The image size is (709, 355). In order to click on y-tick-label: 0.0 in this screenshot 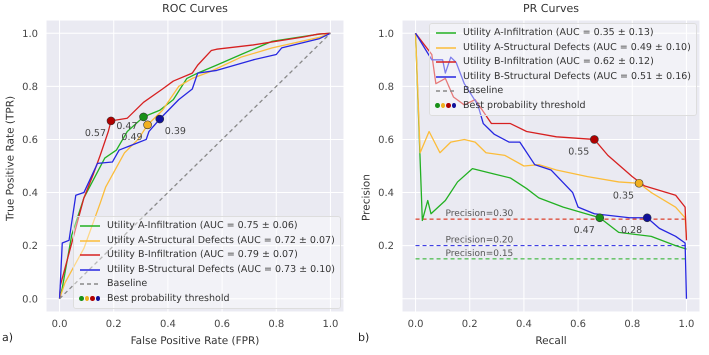, I will do `click(30, 300)`.